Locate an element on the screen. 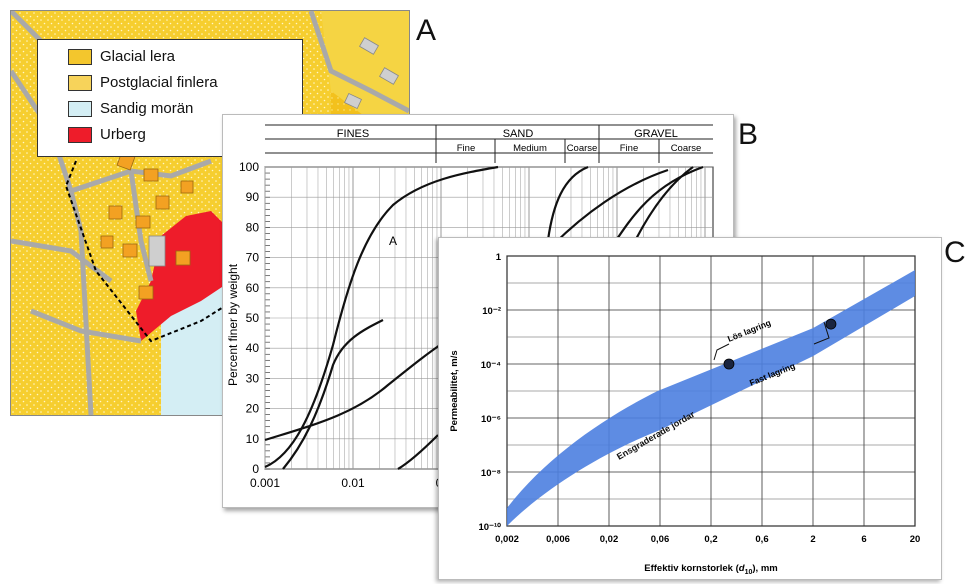 The image size is (966, 584). perm-xtick: 0,006 is located at coordinates (558, 539).